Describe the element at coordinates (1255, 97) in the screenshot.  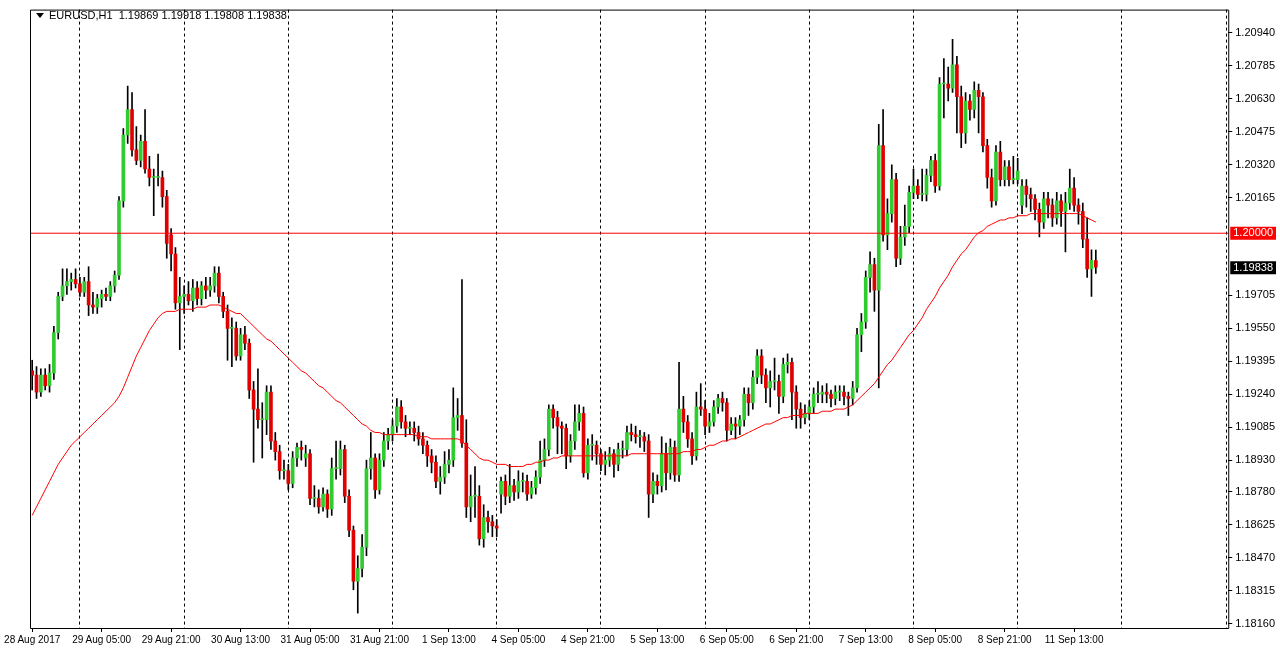
I see `y-tick-label: 1.20630` at that location.